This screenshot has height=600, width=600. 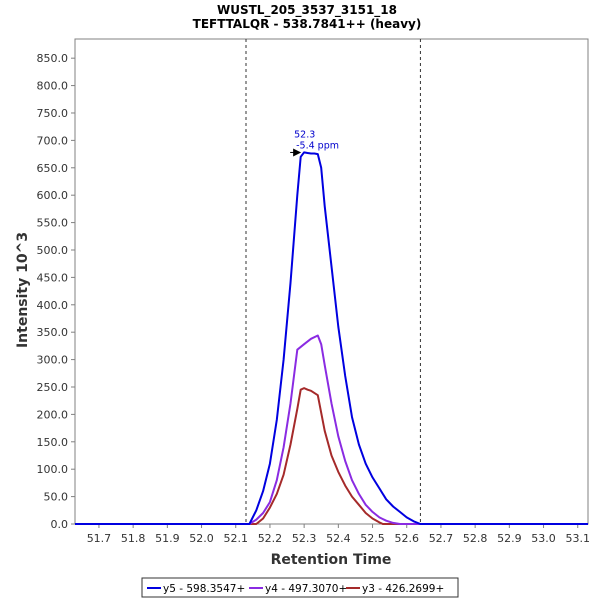 What do you see at coordinates (475, 538) in the screenshot?
I see `x-tick-label: 52.8` at bounding box center [475, 538].